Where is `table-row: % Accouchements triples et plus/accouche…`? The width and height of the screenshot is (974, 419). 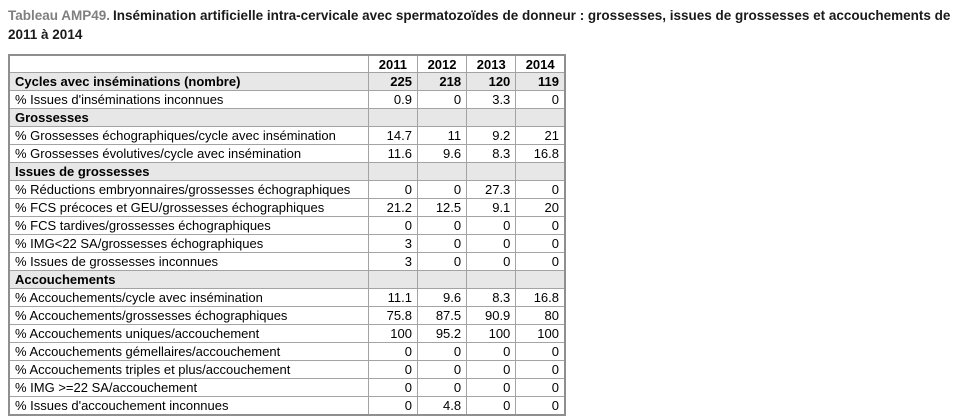 table-row: % Accouchements triples et plus/accouche… is located at coordinates (287, 370).